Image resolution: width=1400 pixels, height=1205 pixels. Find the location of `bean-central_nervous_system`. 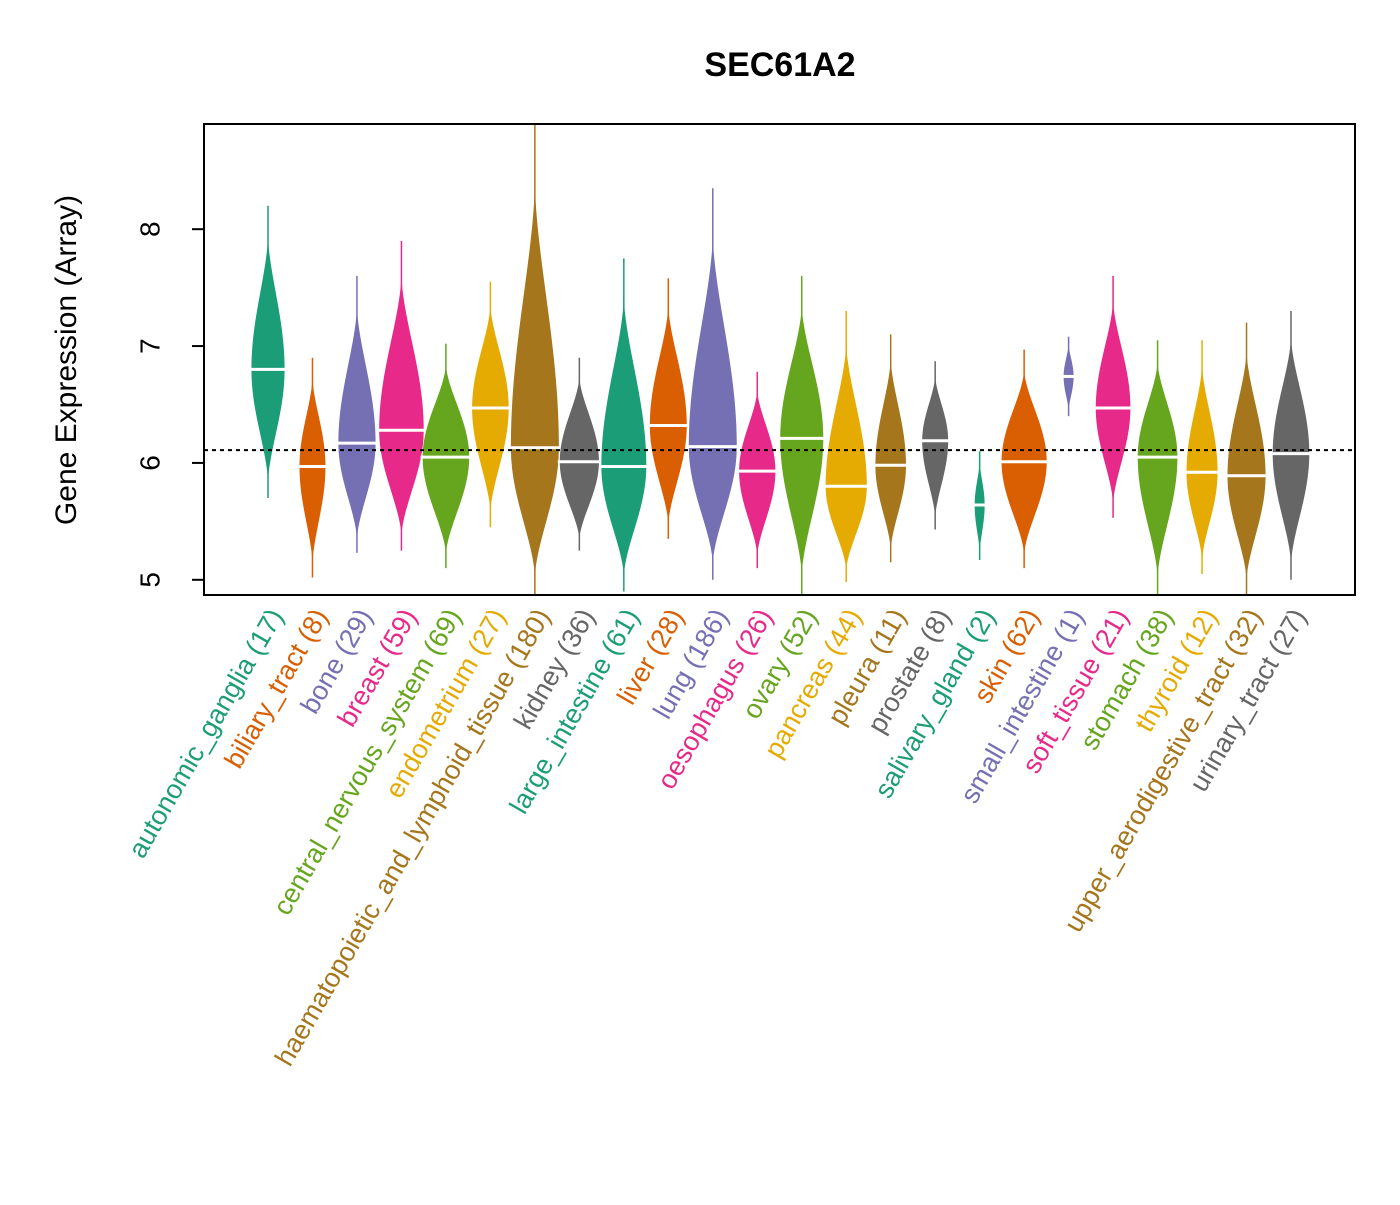

bean-central_nervous_system is located at coordinates (446, 456).